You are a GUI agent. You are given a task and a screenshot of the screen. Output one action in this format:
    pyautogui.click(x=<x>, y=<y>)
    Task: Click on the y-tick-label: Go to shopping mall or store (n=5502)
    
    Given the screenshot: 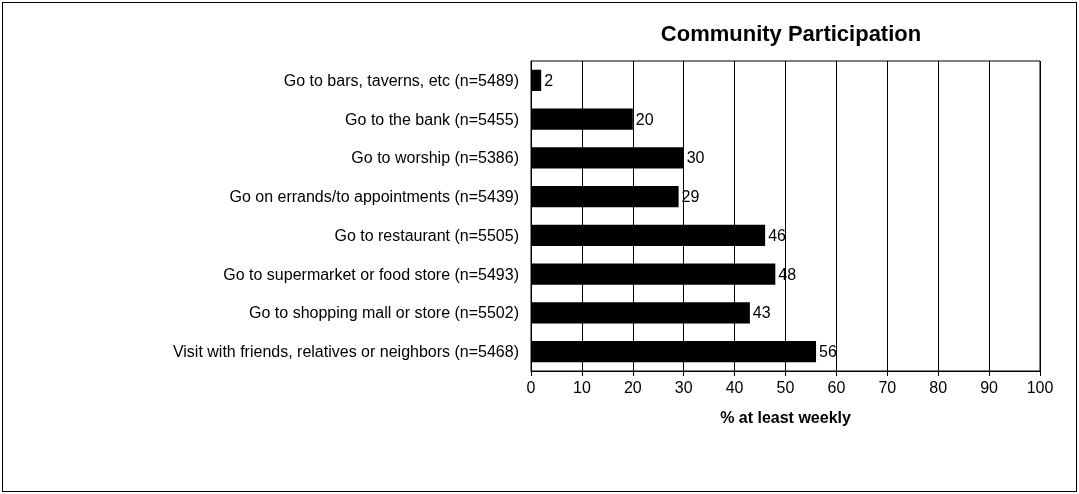 What is the action you would take?
    pyautogui.click(x=384, y=313)
    